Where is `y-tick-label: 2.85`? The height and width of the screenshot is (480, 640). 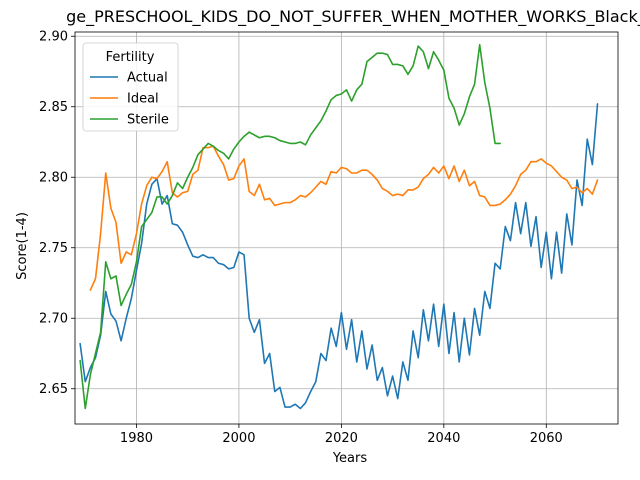
y-tick-label: 2.85 is located at coordinates (53, 107).